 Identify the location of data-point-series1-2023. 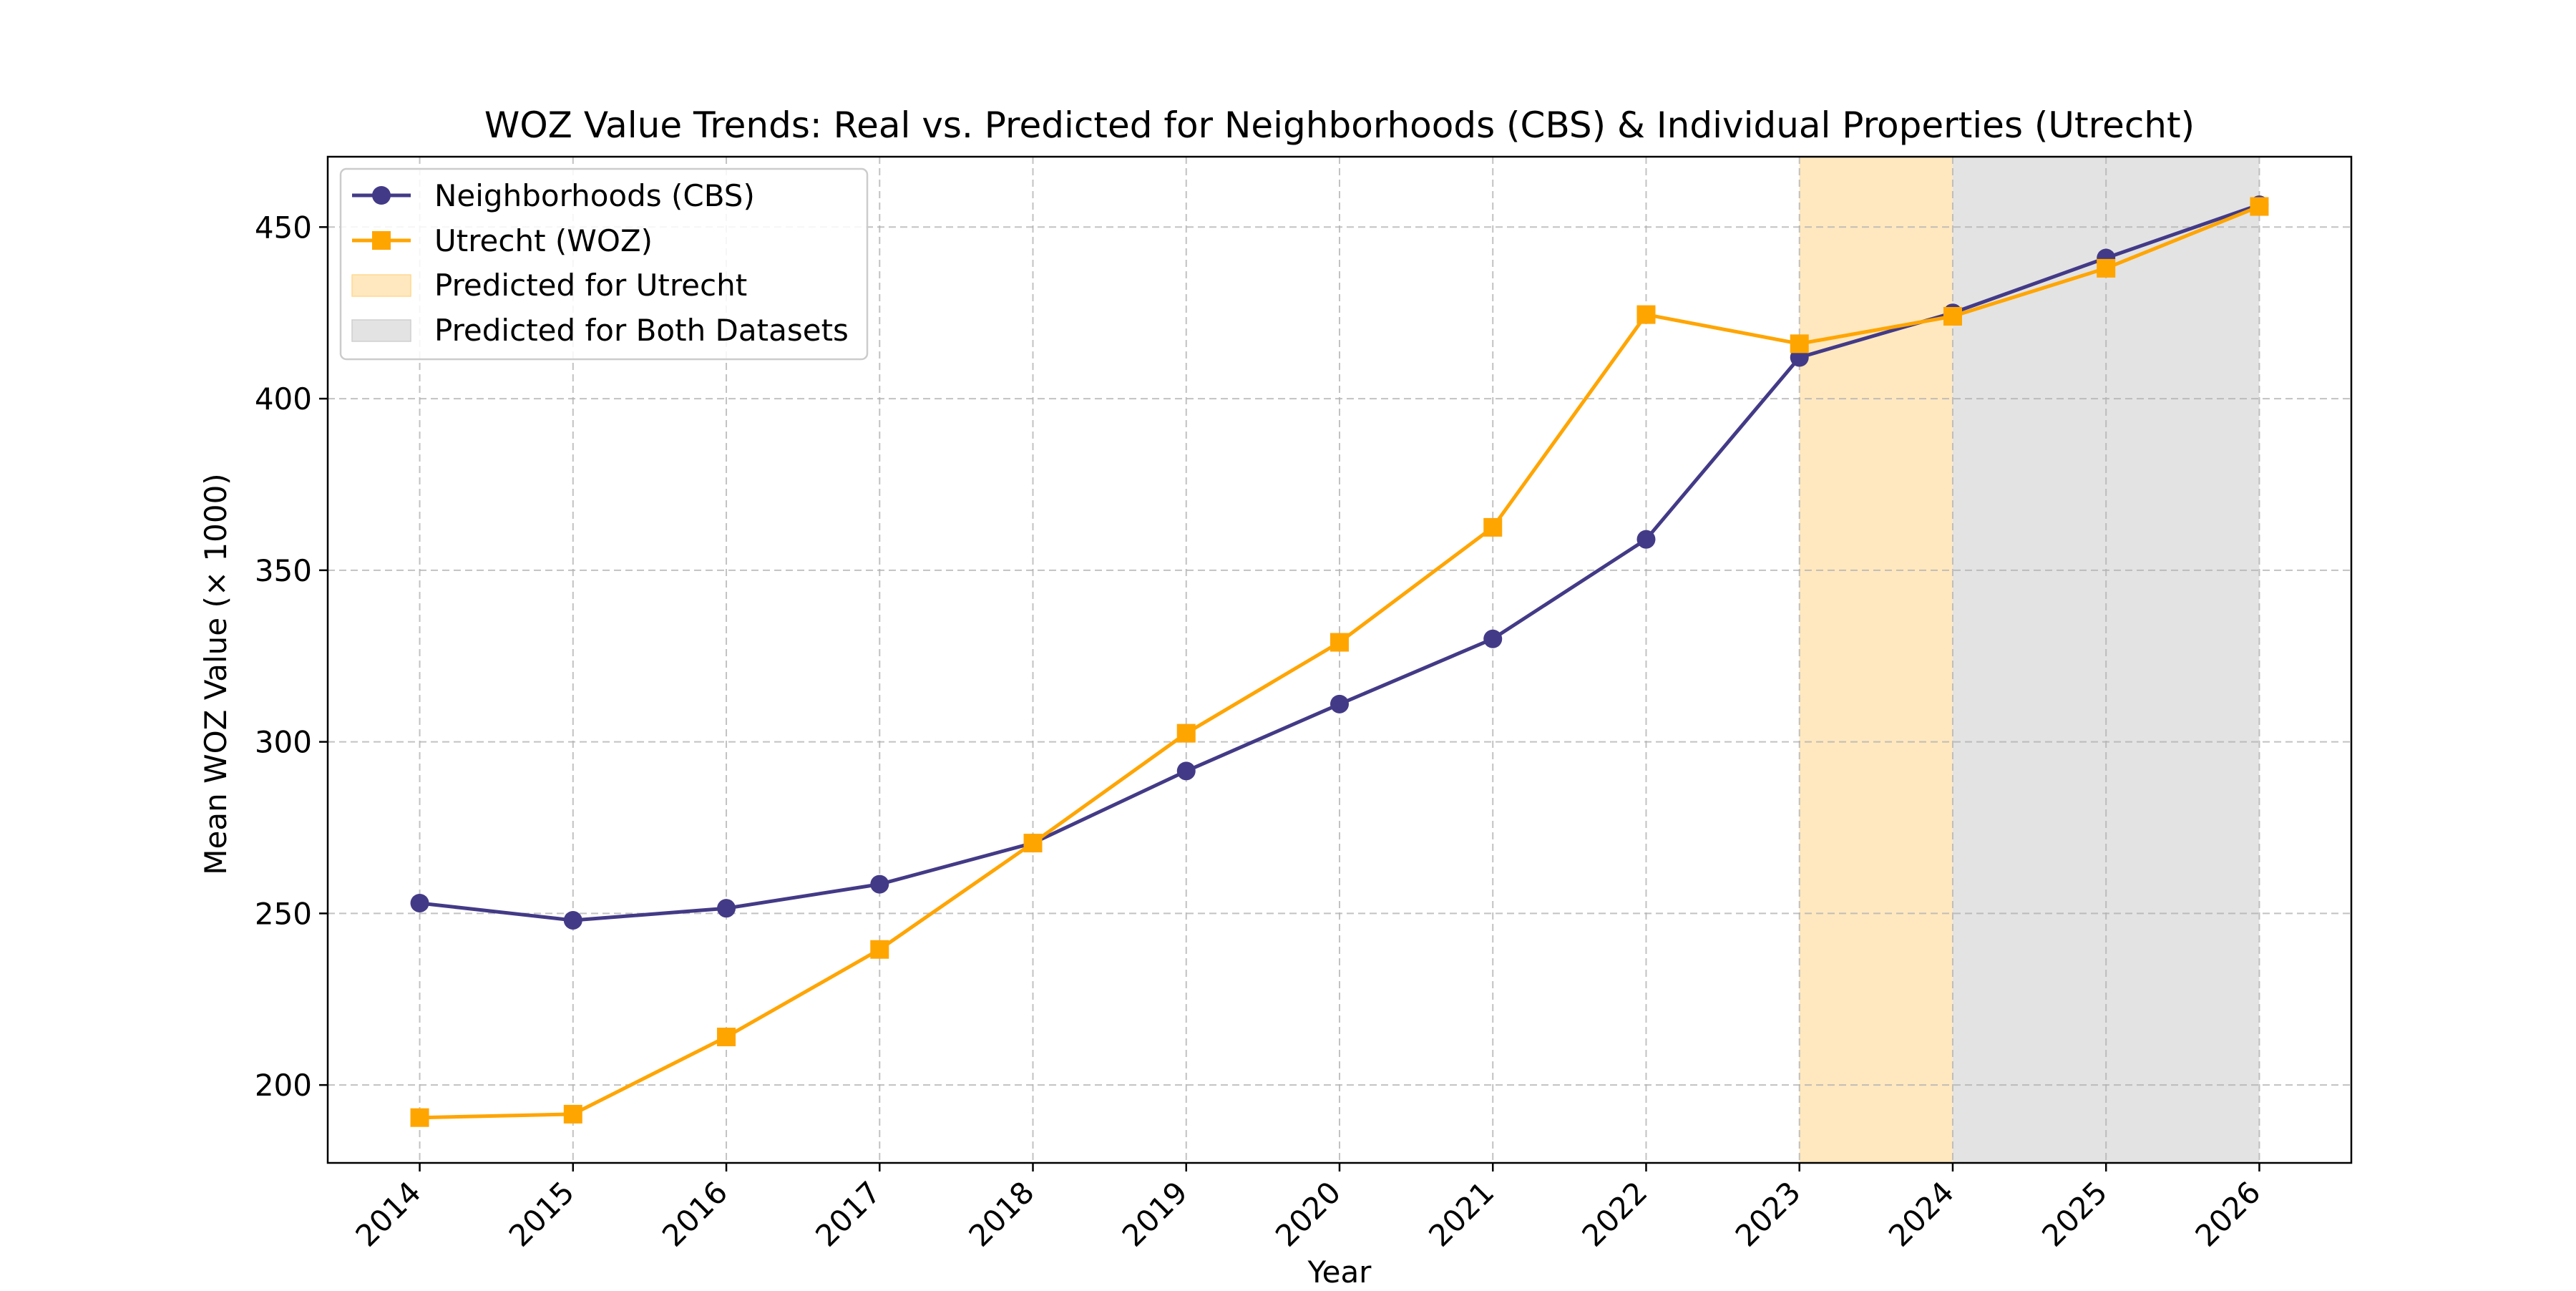
(1799, 344).